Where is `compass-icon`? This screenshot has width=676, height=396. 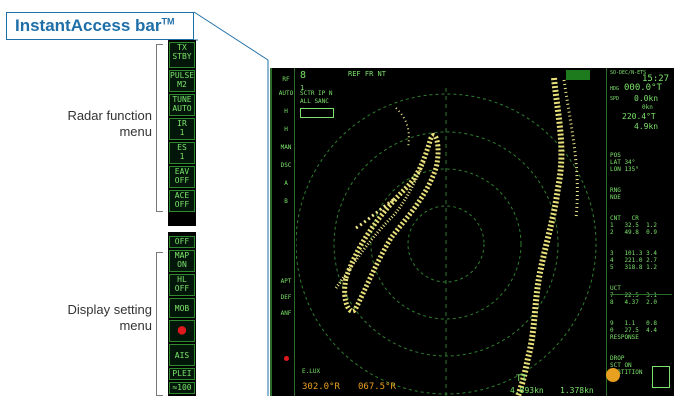
compass-icon is located at coordinates (613, 375).